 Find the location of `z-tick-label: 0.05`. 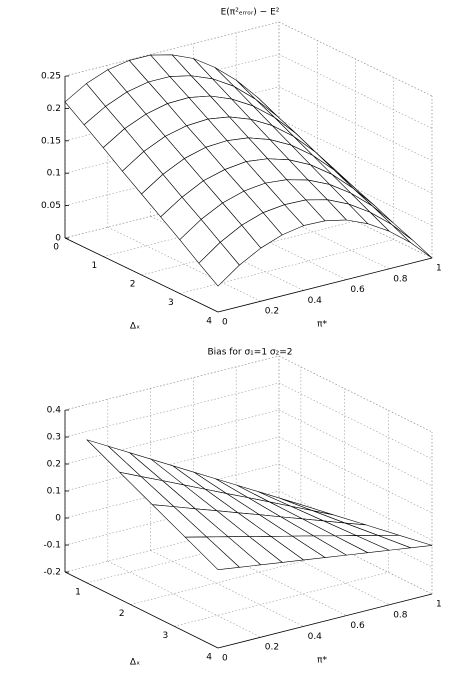

z-tick-label: 0.05 is located at coordinates (51, 206).